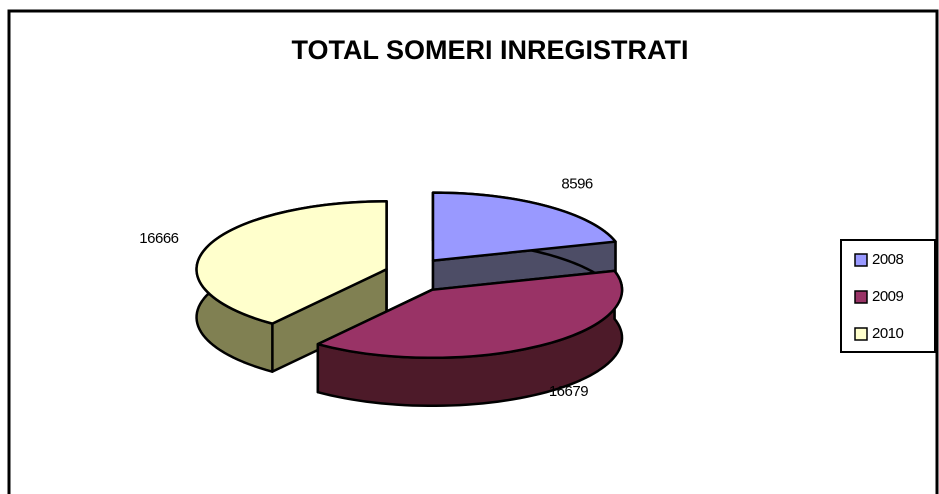 This screenshot has height=494, width=939. Describe the element at coordinates (888, 259) in the screenshot. I see `legend-label: 2008` at that location.